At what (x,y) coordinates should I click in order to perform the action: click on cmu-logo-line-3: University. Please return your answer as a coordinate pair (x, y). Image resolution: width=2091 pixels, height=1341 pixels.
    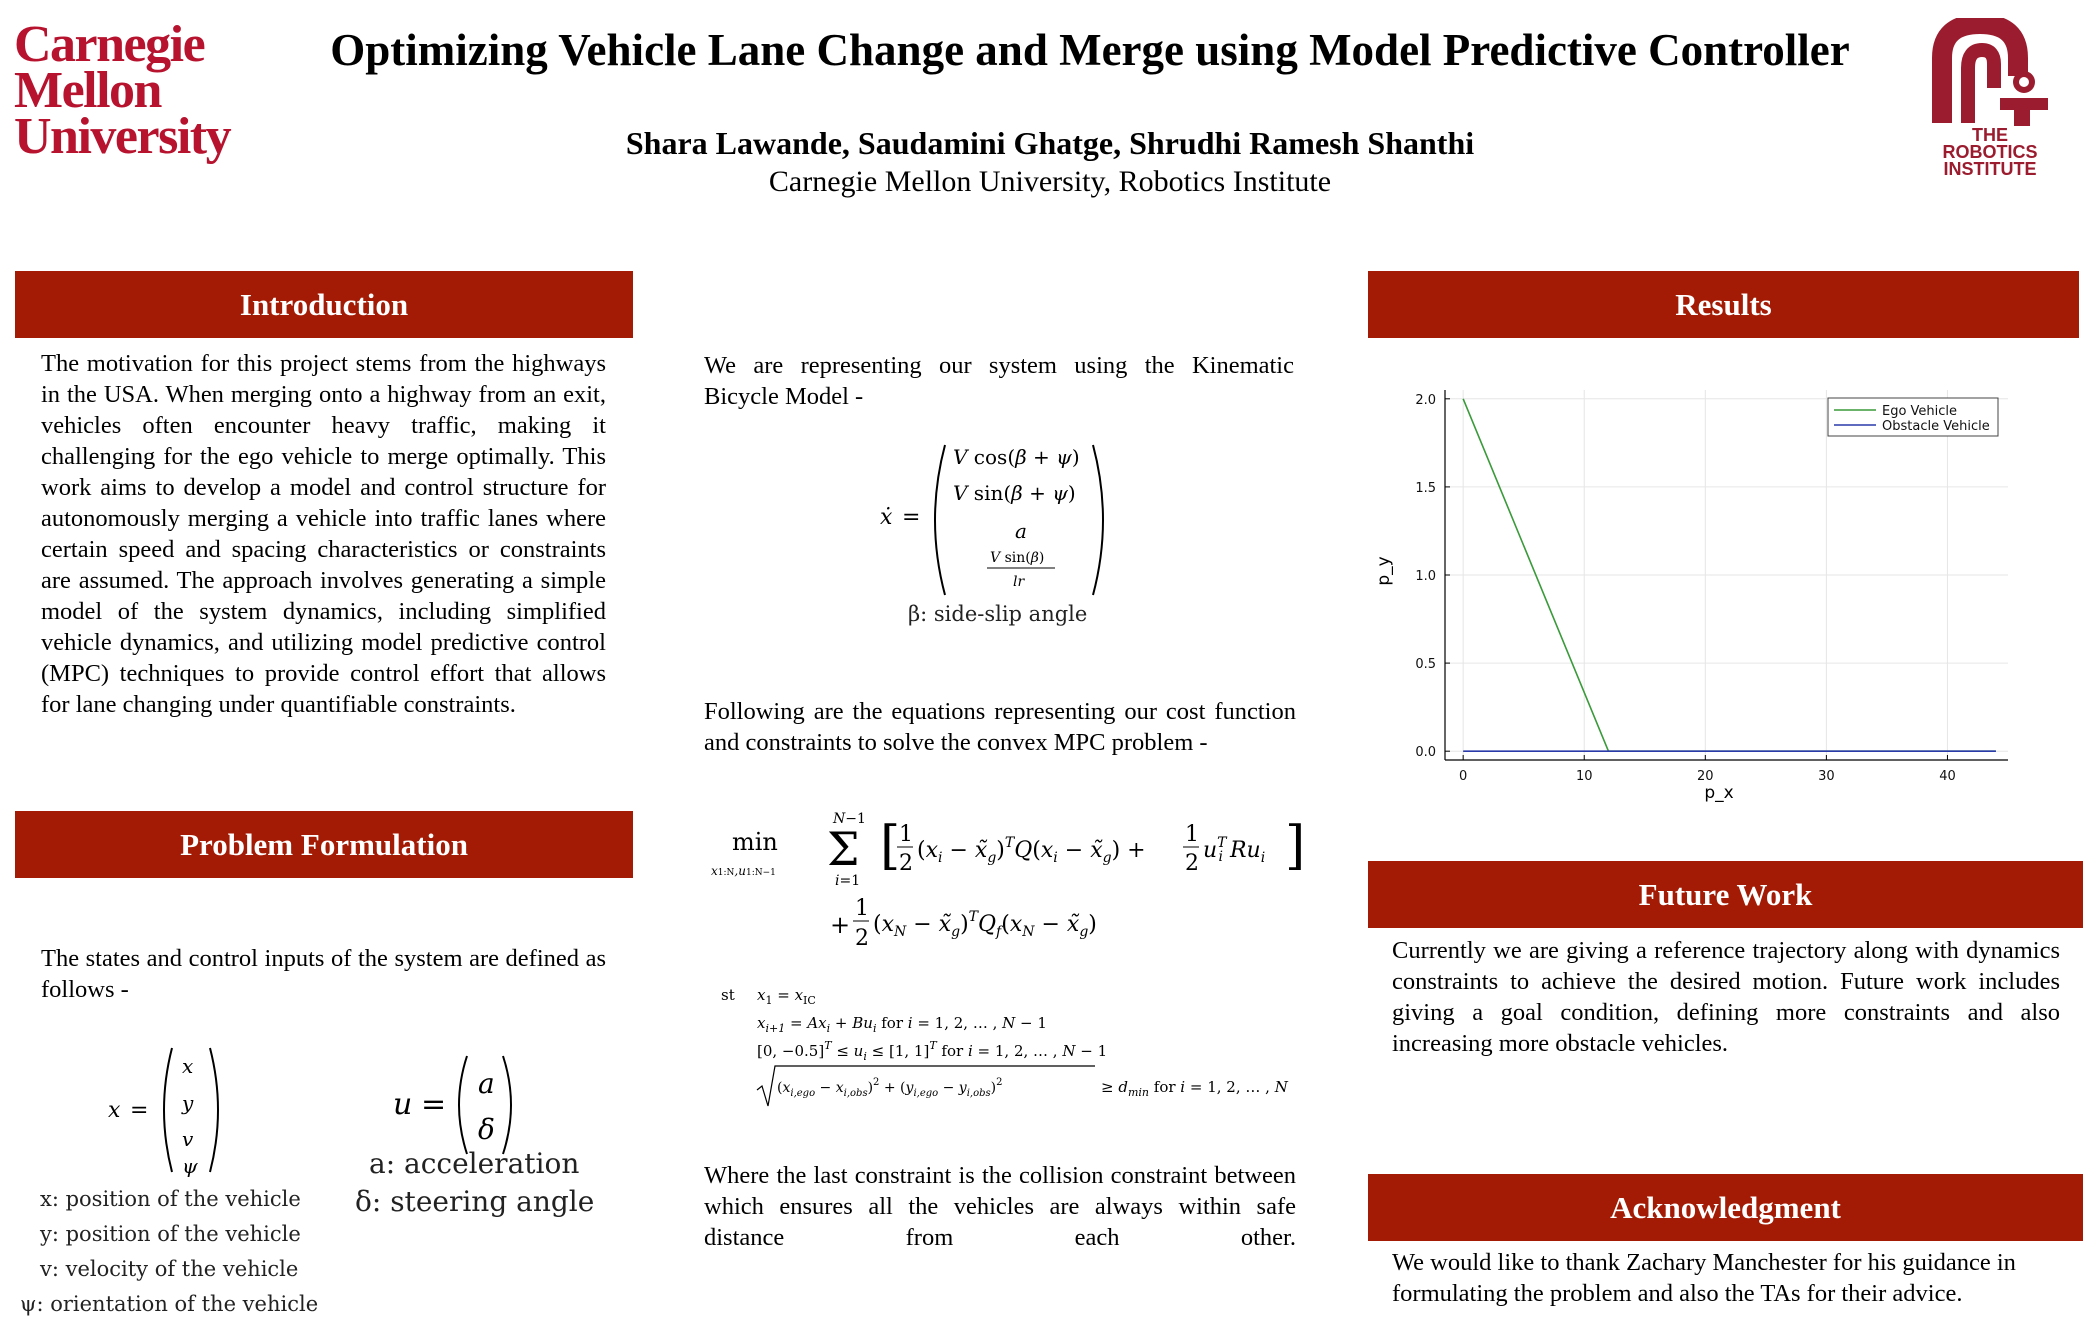
    Looking at the image, I should click on (123, 136).